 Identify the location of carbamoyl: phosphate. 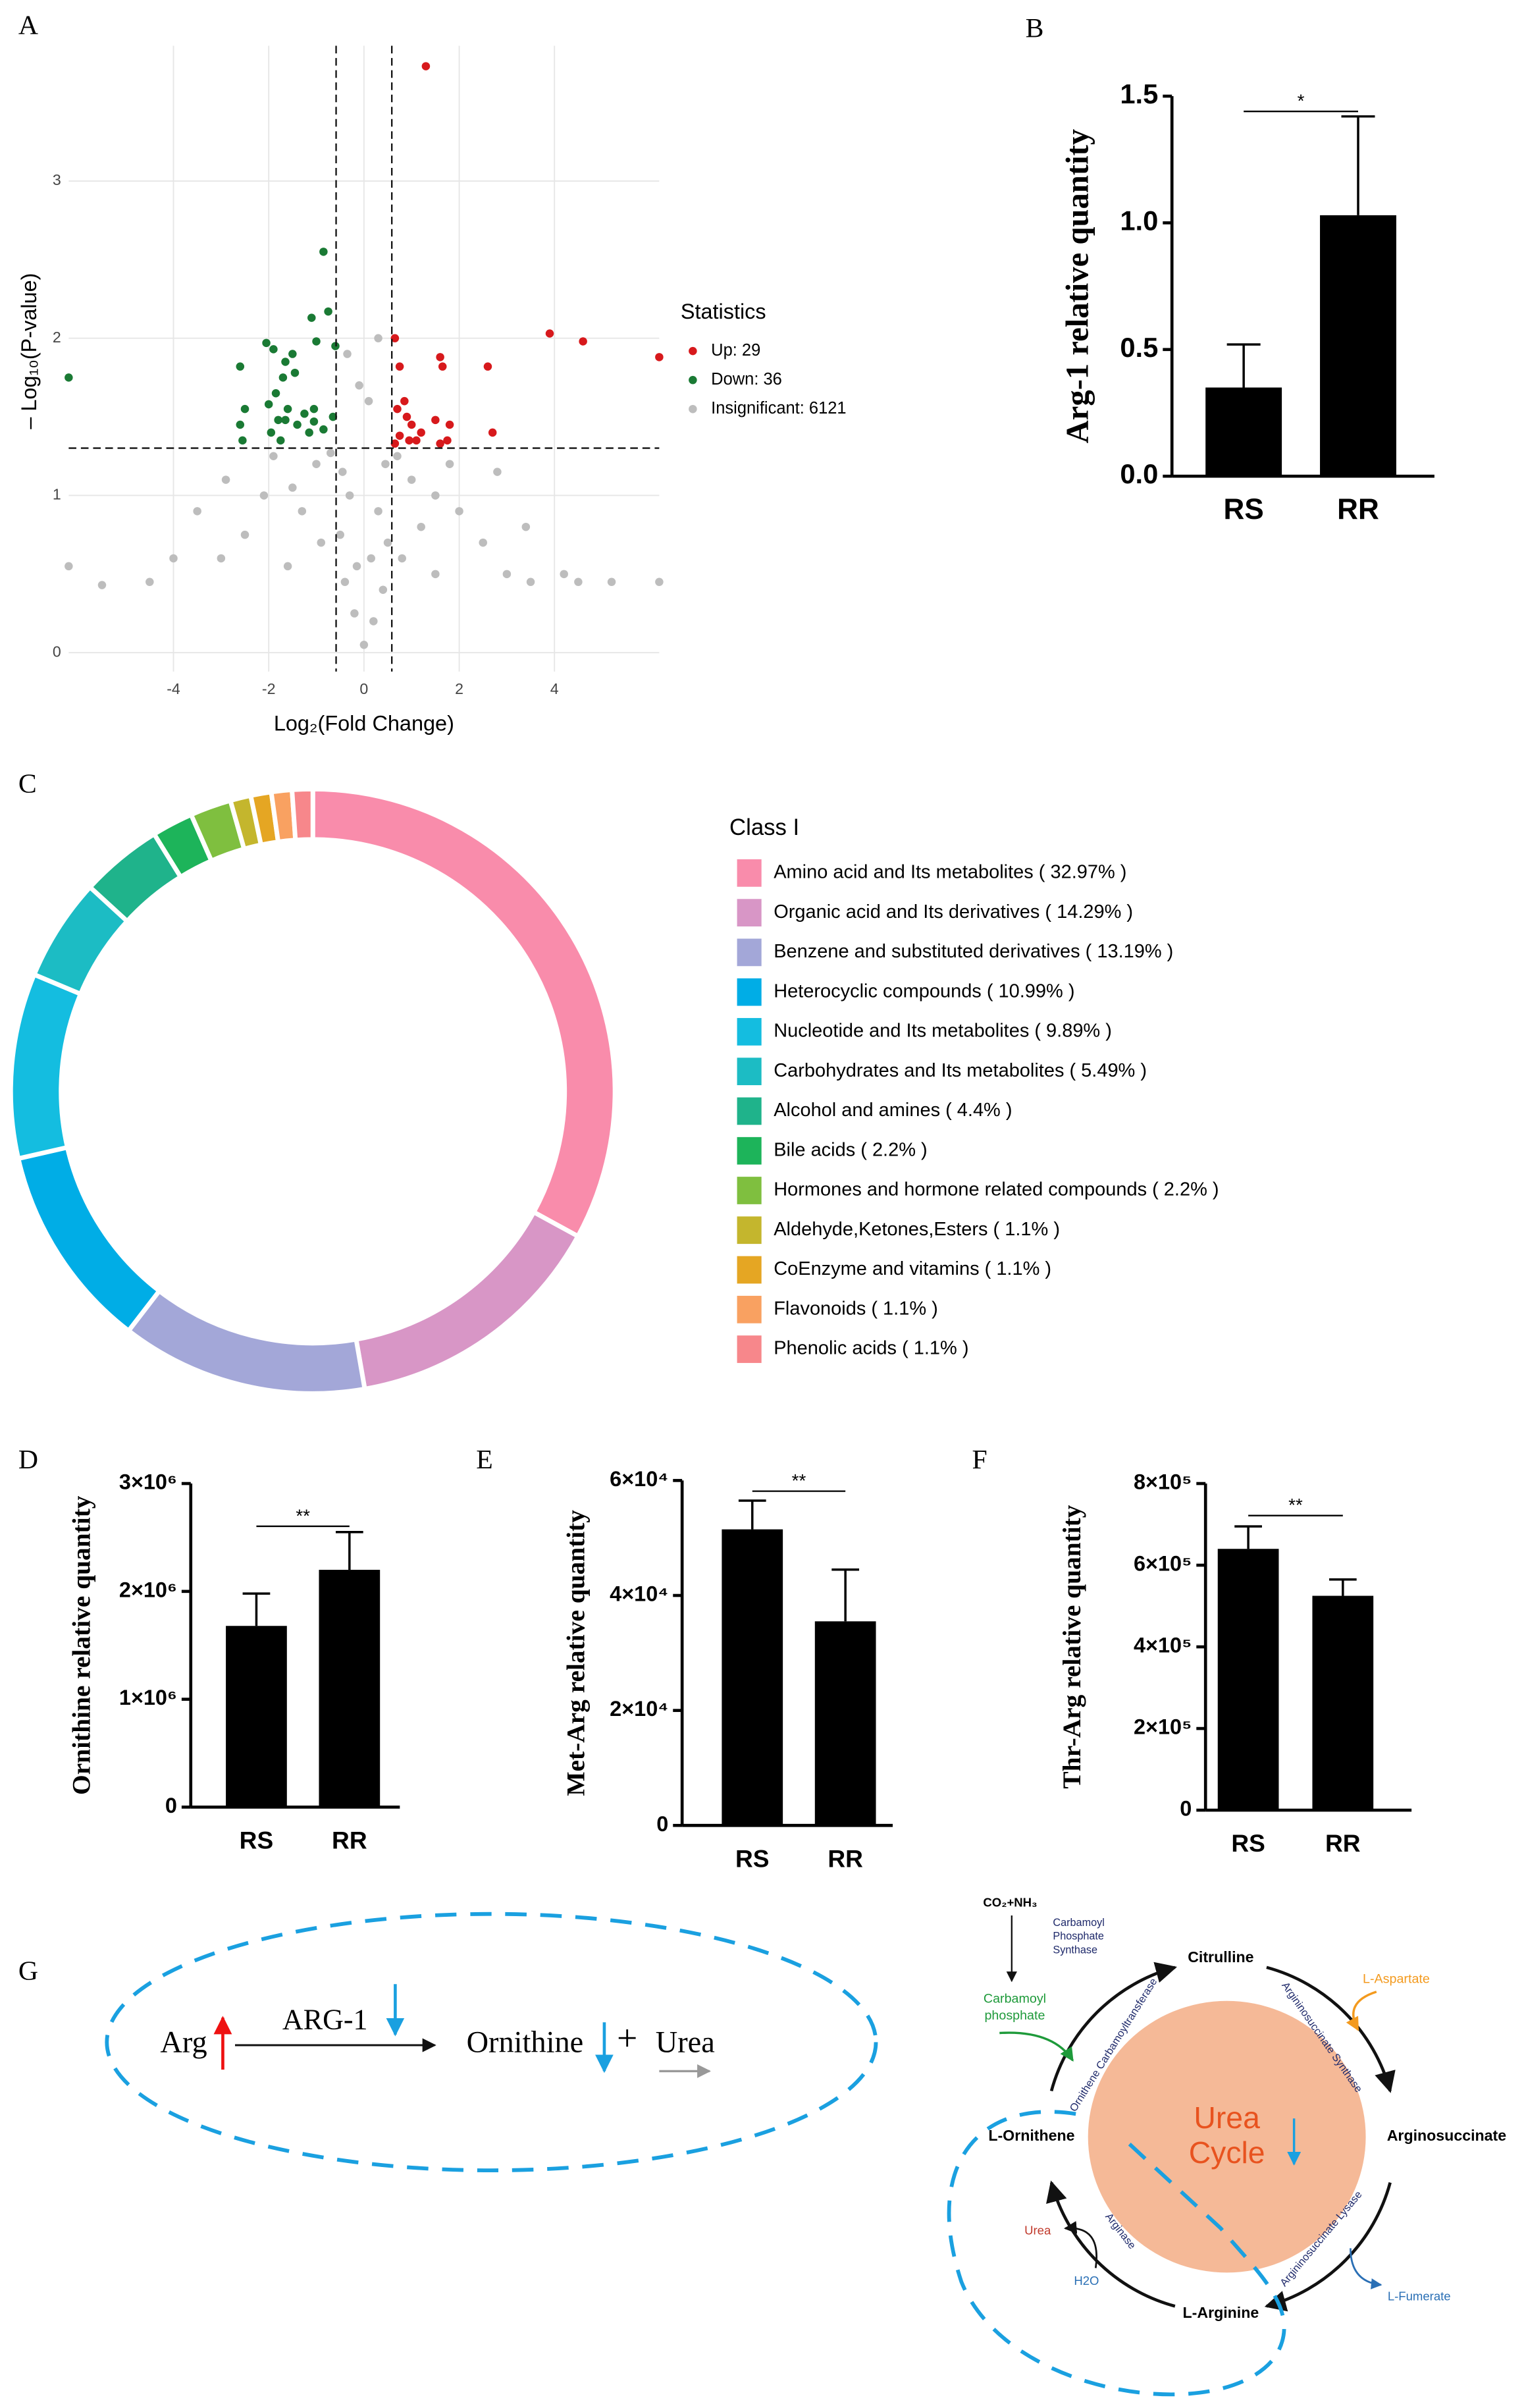
(1014, 2015).